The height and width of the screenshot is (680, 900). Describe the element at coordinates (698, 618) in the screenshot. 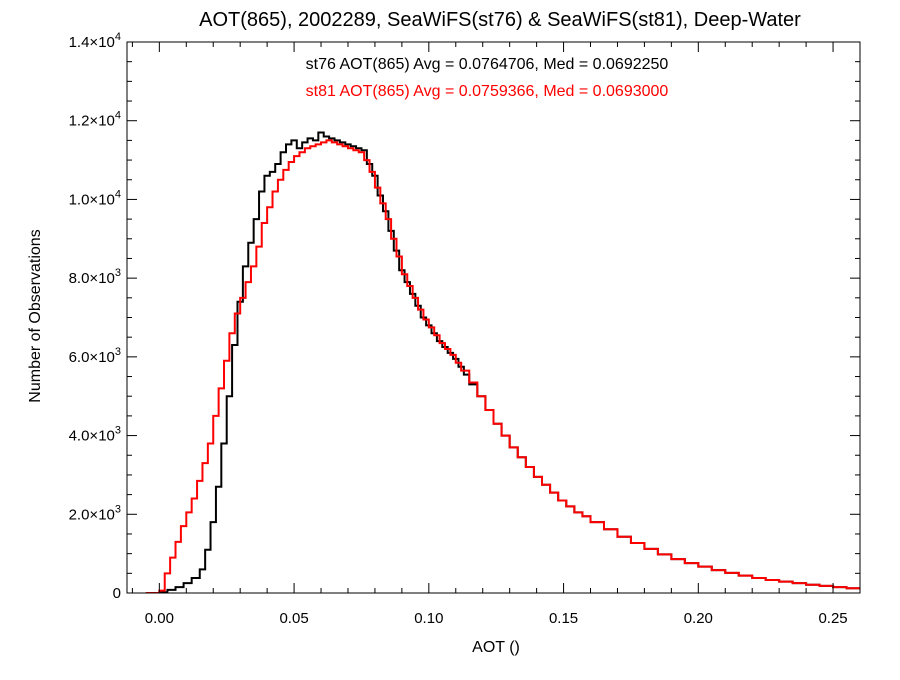

I see `x-tick-label: 0.20` at that location.